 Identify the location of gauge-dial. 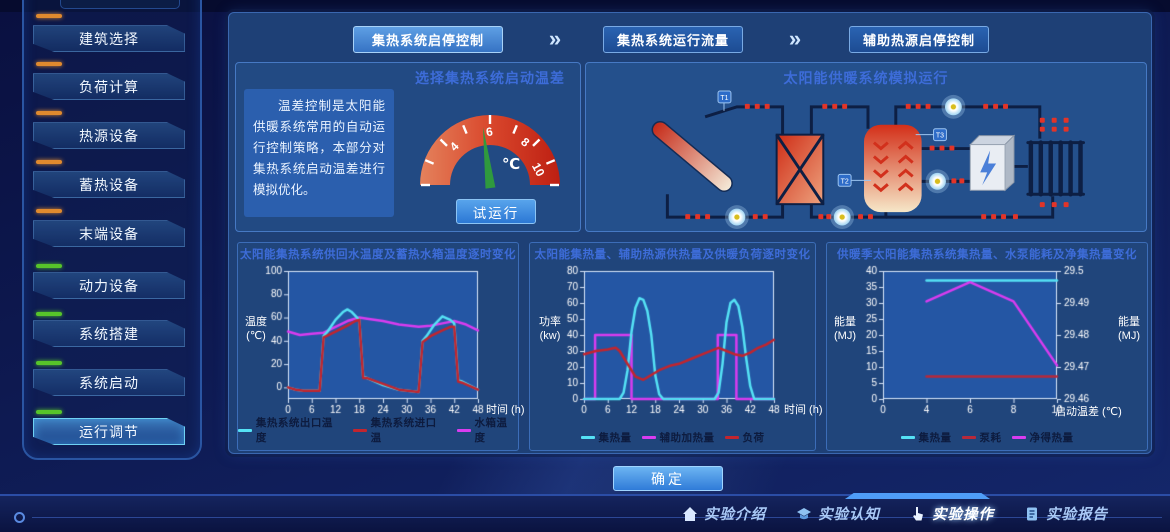
(490, 150).